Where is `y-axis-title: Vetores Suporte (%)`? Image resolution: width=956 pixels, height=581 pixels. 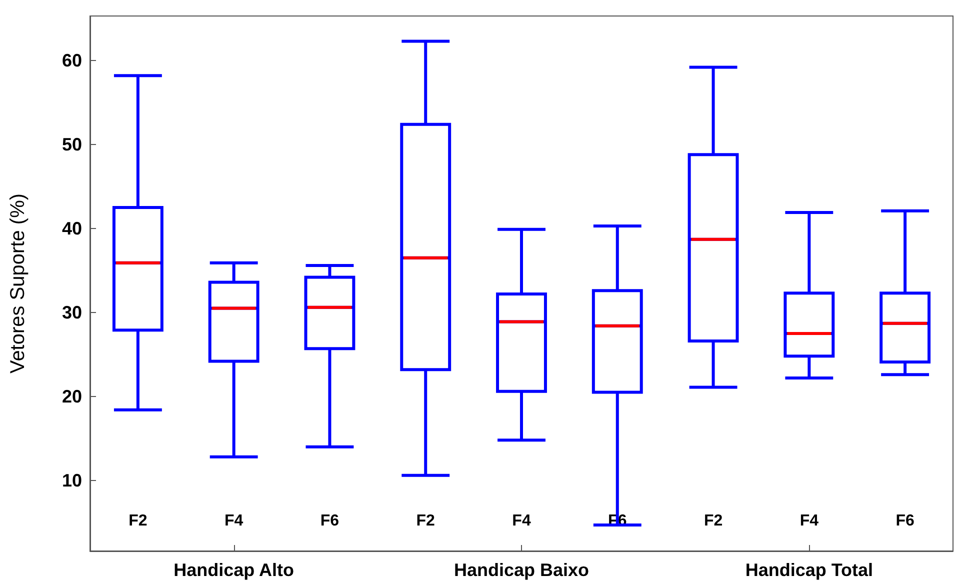 y-axis-title: Vetores Suporte (%) is located at coordinates (18, 283).